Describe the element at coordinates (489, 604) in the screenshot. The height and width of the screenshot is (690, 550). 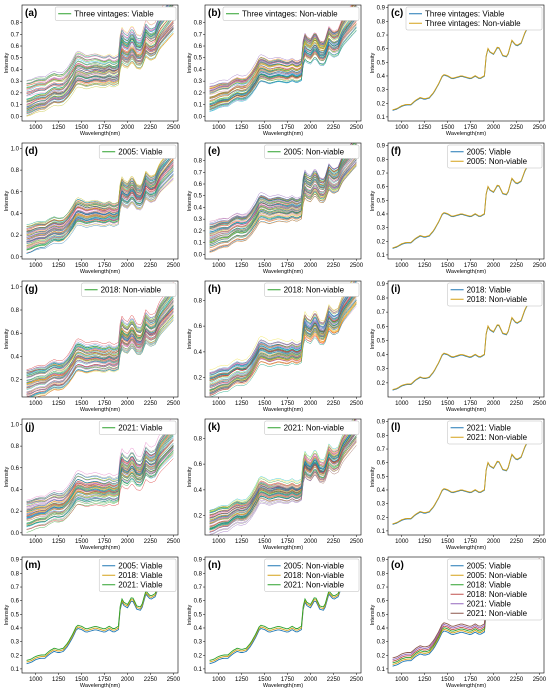
I see `legend-entry: 2021: Viable` at that location.